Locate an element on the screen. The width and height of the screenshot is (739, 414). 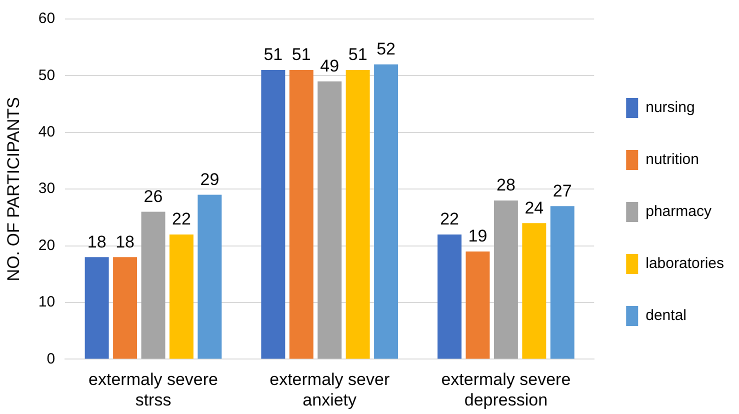
data-label: 29 is located at coordinates (210, 179).